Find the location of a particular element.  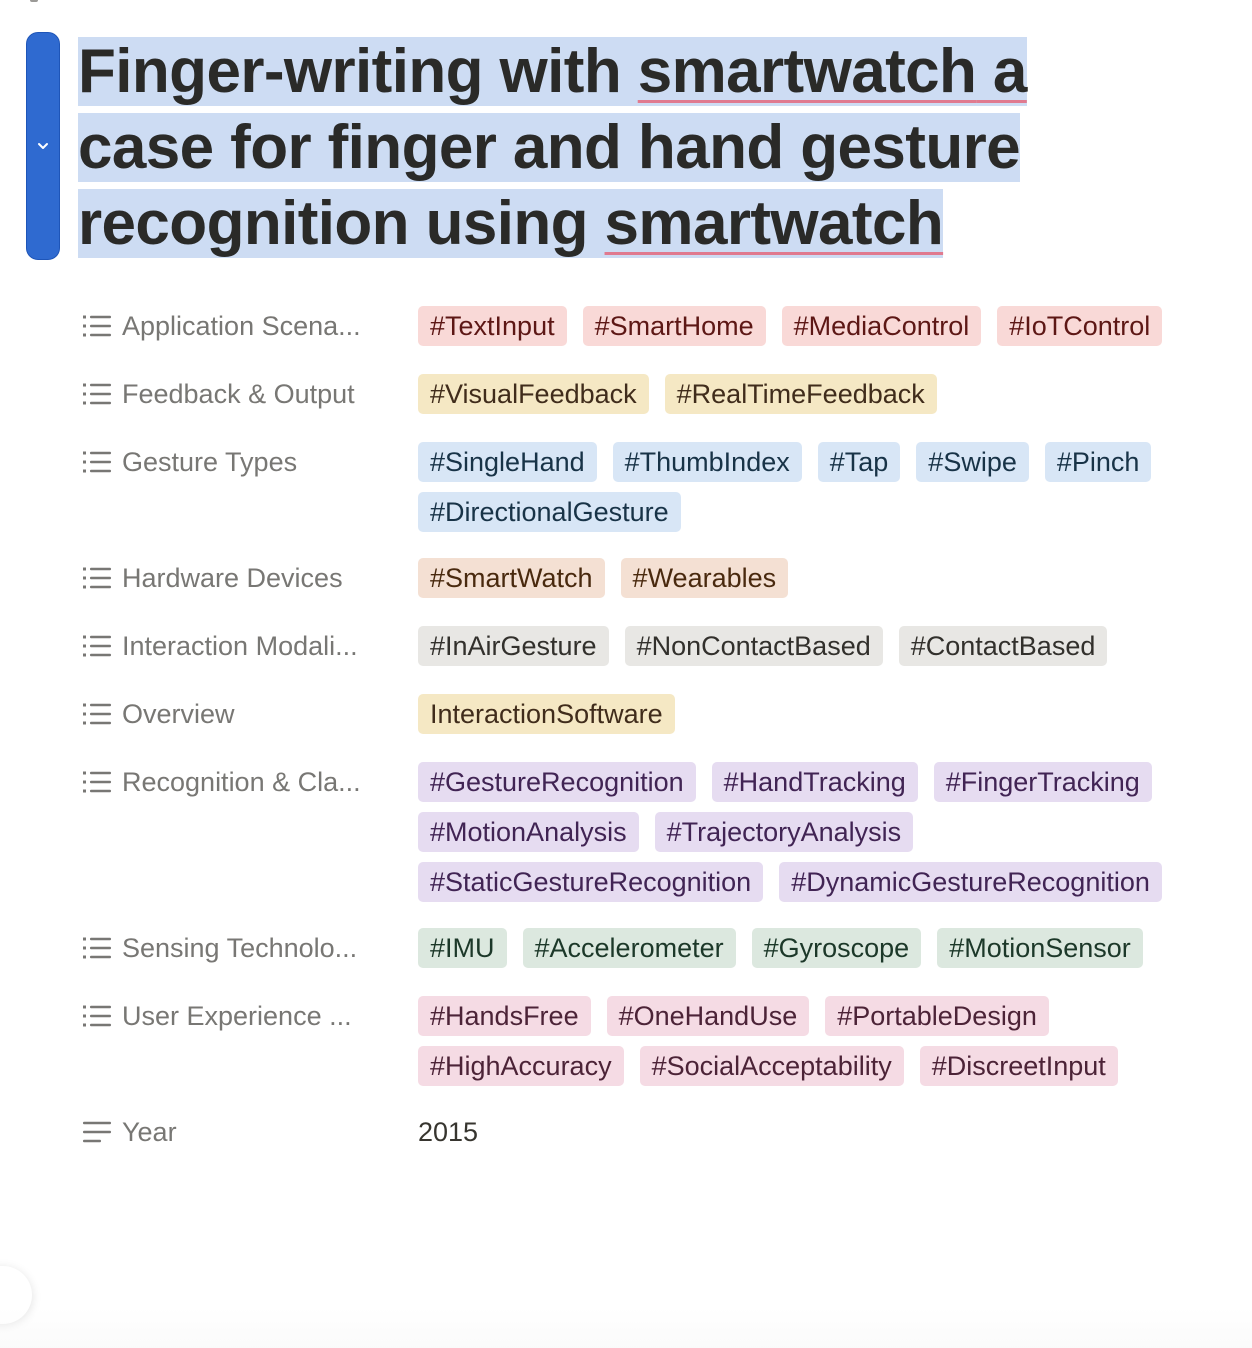

property-label: Gesture Types is located at coordinates (250, 462).